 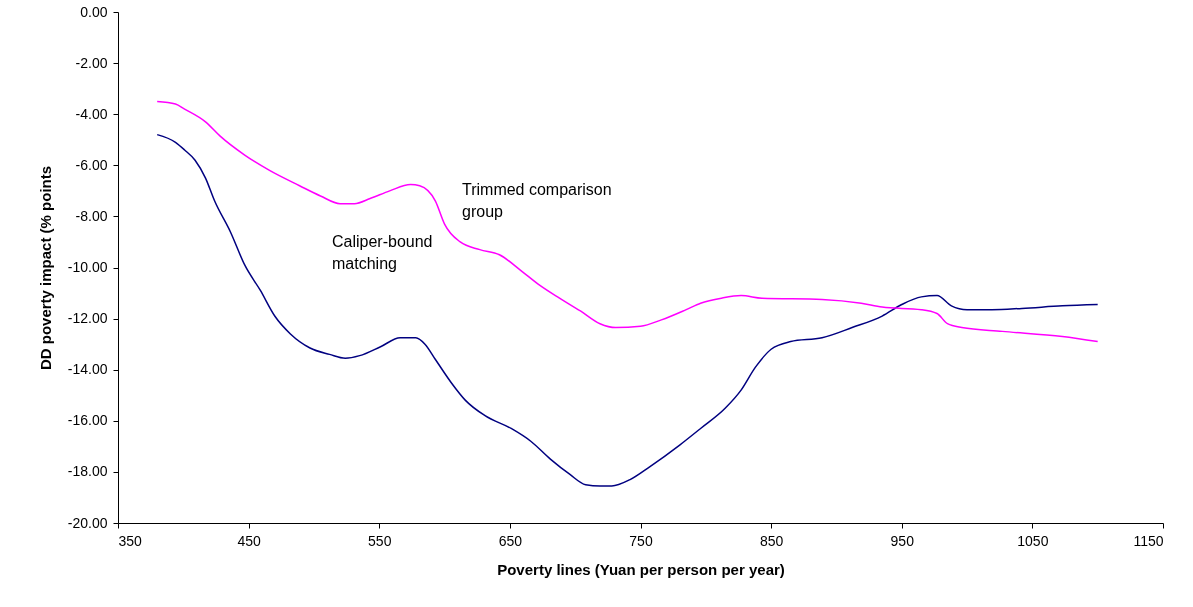 What do you see at coordinates (94, 11) in the screenshot?
I see `y-tick-label: 0.00` at bounding box center [94, 11].